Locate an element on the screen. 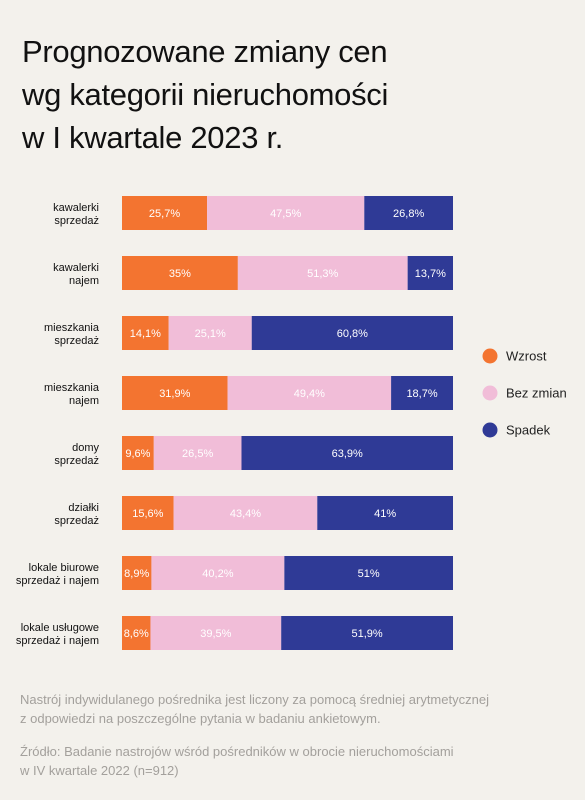 The height and width of the screenshot is (800, 585). category-label: kawalerki najem is located at coordinates (76, 274).